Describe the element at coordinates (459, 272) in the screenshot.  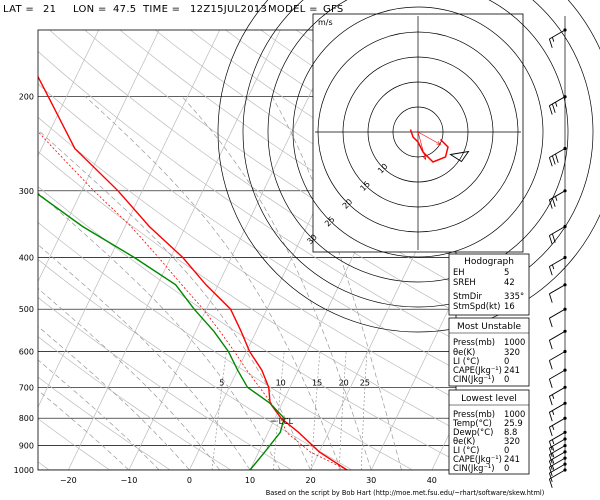
I see `stat-label: EH` at that location.